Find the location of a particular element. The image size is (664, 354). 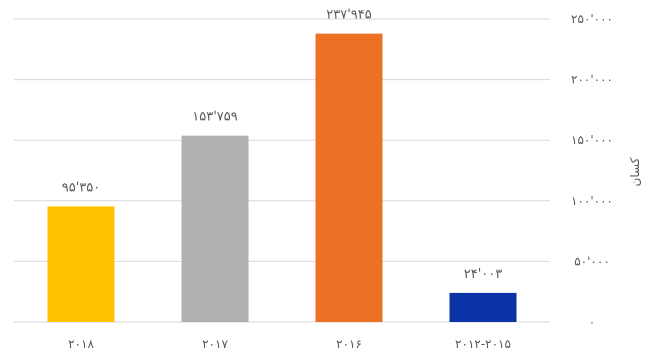

y-tick-label: ۵۰'۰۰۰ is located at coordinates (592, 261).